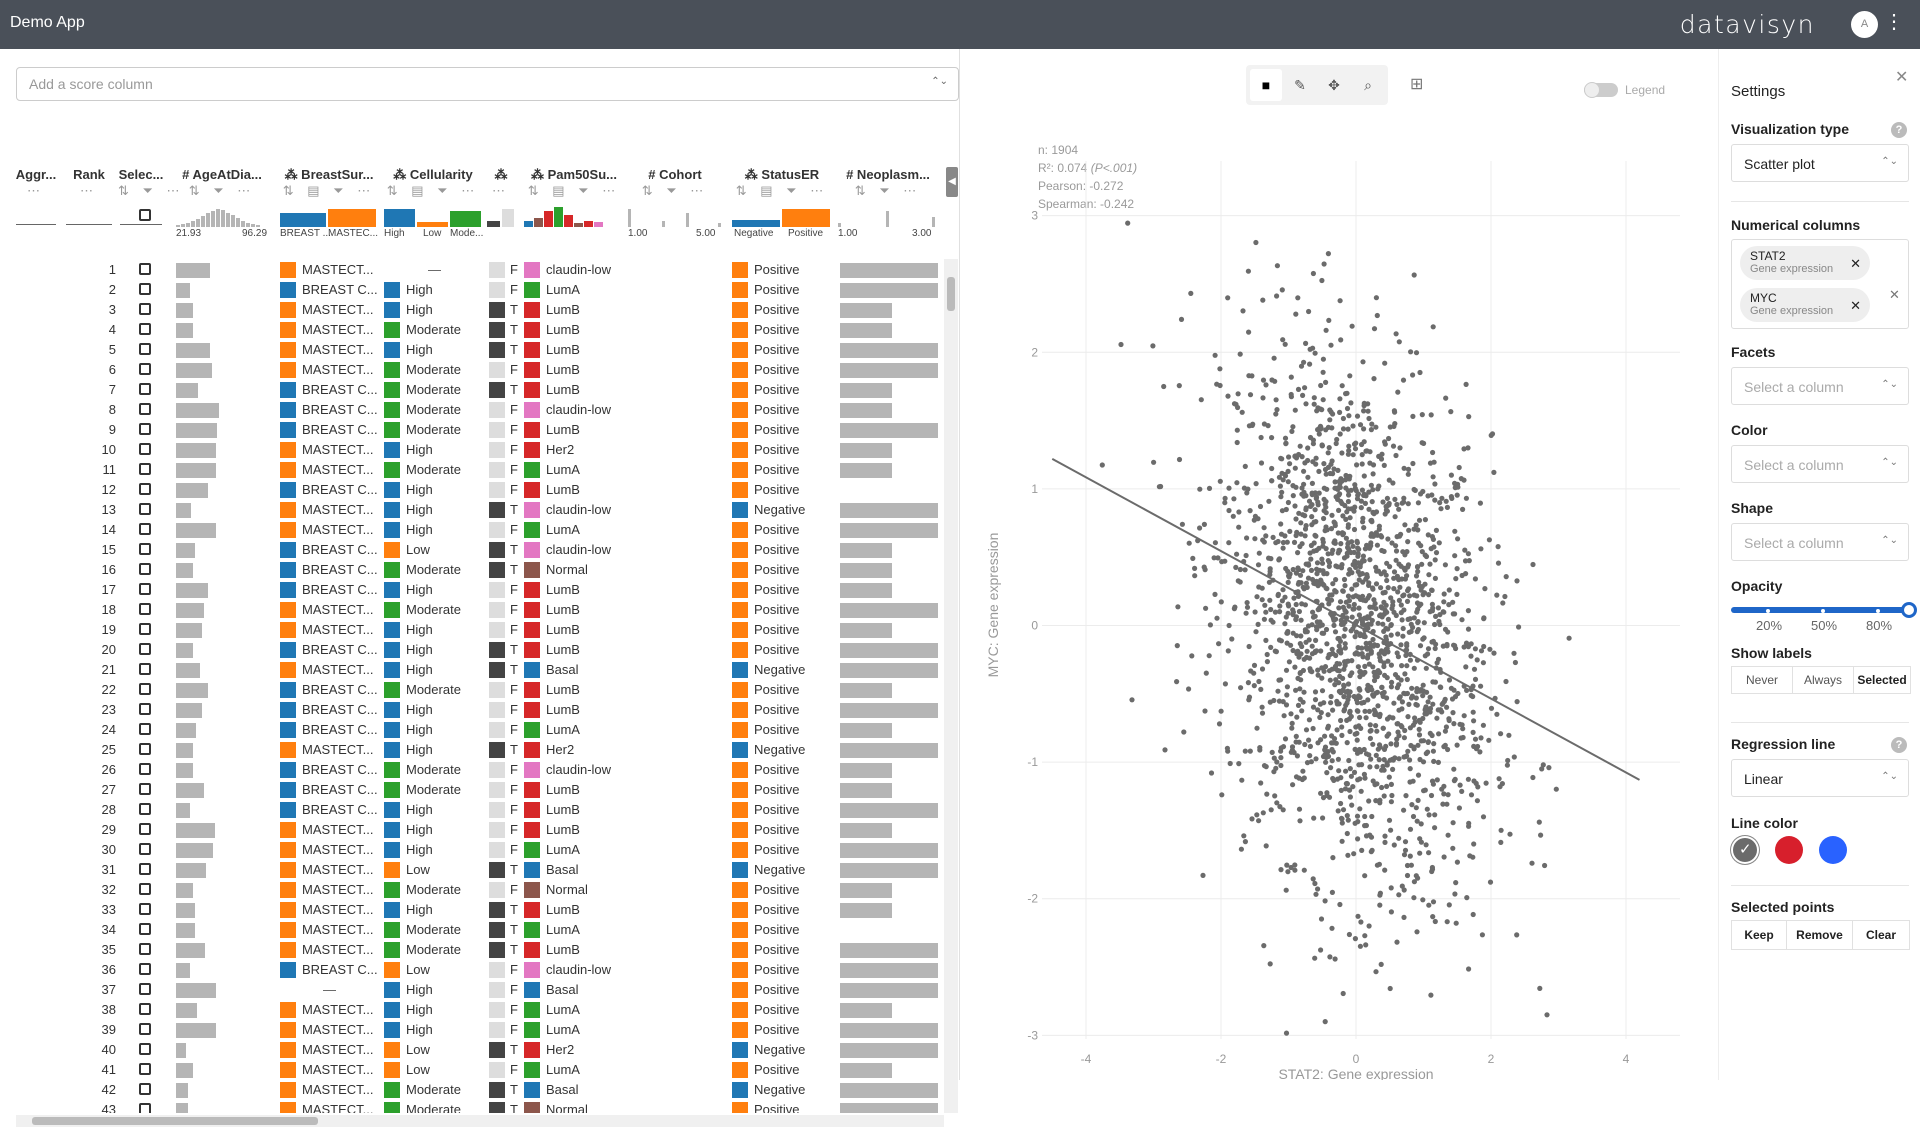 Image resolution: width=1920 pixels, height=1127 pixels. I want to click on table-row: 23 BREAST C... High F LumB Positive, so click(472, 709).